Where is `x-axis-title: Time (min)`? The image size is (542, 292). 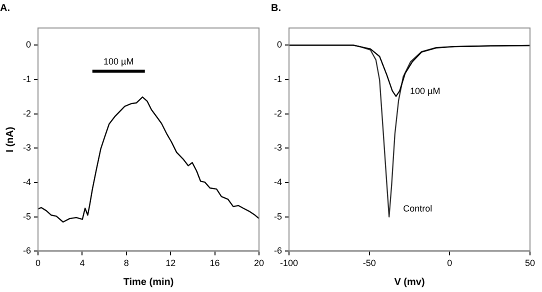
x-axis-title: Time (min) is located at coordinates (148, 282).